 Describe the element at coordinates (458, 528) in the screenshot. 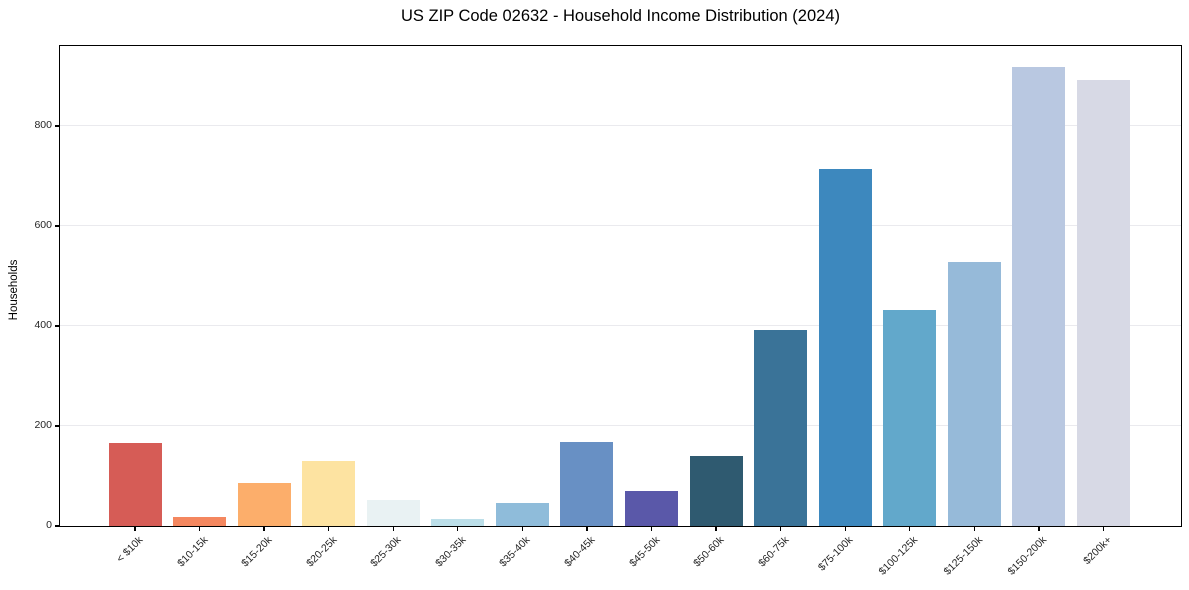

I see `x-tick-mark-$30-35k` at that location.